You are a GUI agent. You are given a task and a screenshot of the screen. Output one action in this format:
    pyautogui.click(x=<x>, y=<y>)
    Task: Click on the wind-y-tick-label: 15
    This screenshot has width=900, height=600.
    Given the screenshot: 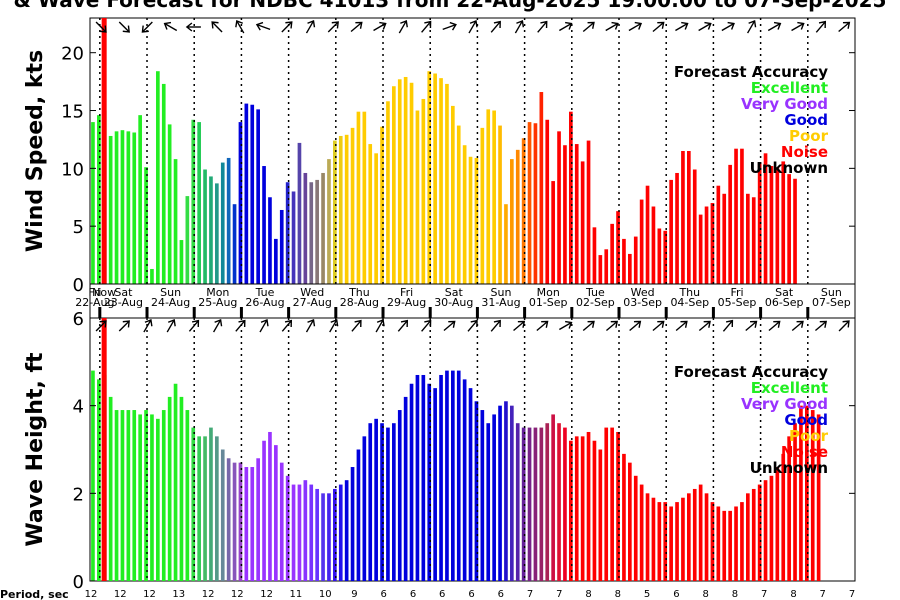 What is the action you would take?
    pyautogui.click(x=72, y=112)
    